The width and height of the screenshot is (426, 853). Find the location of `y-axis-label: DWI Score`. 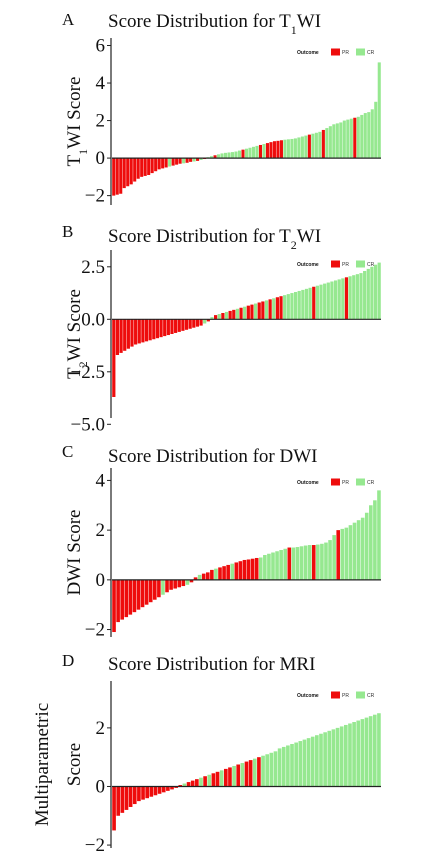

y-axis-label: DWI Score is located at coordinates (74, 553).